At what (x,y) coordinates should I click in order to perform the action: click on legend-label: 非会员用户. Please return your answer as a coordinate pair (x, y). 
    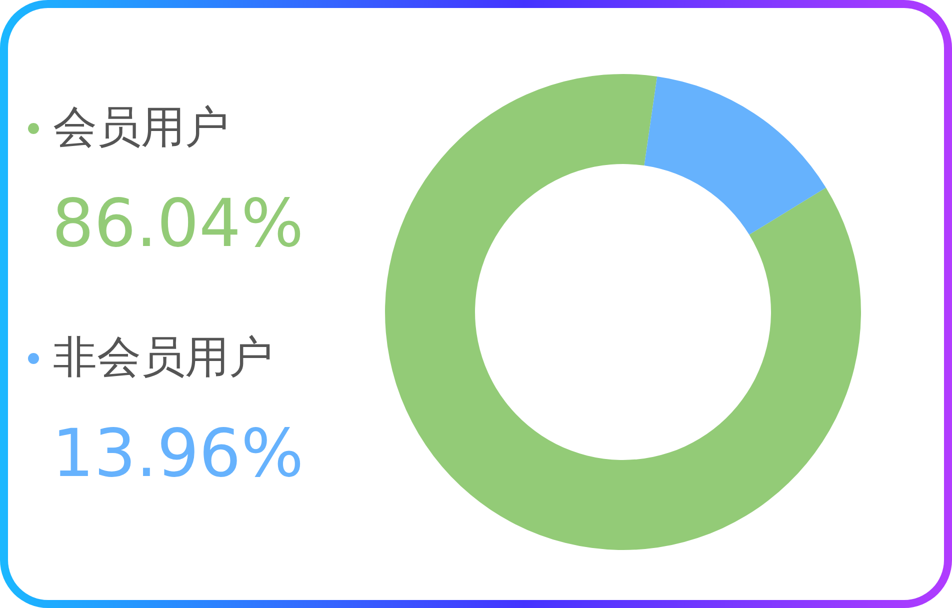
    Looking at the image, I should click on (163, 358).